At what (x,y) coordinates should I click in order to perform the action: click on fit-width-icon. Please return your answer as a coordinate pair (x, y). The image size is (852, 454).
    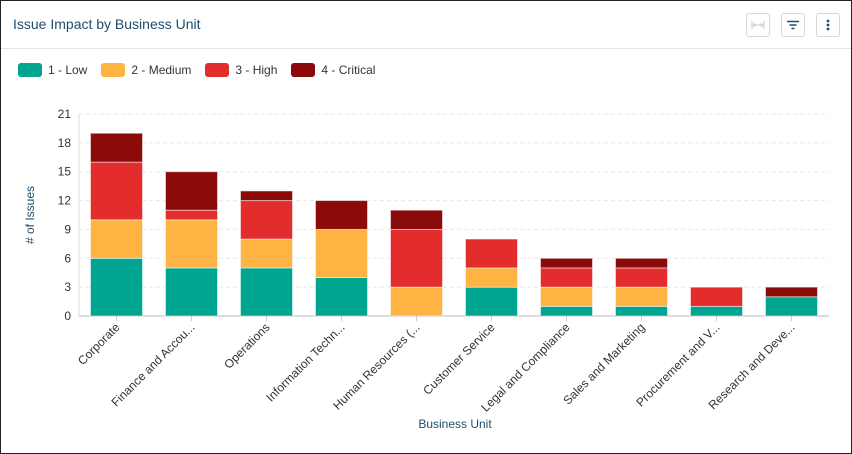
    Looking at the image, I should click on (758, 25).